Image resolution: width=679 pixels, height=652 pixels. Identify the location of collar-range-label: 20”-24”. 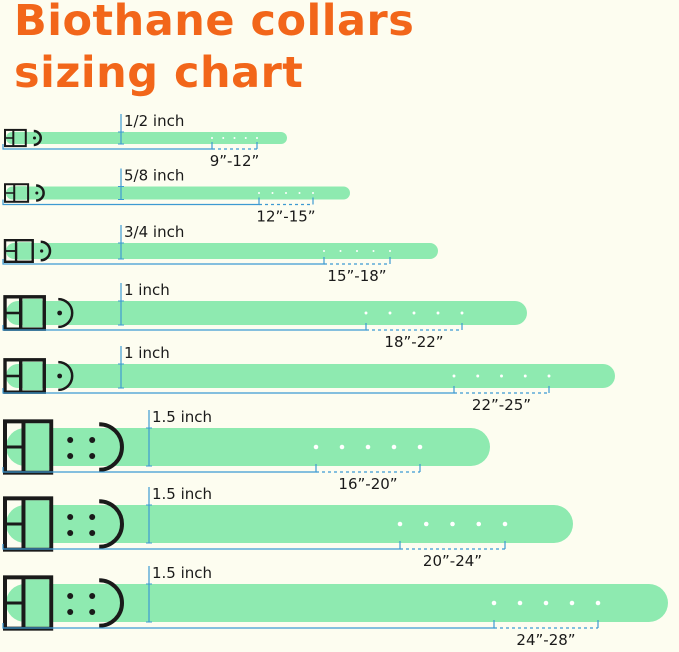
(452, 561).